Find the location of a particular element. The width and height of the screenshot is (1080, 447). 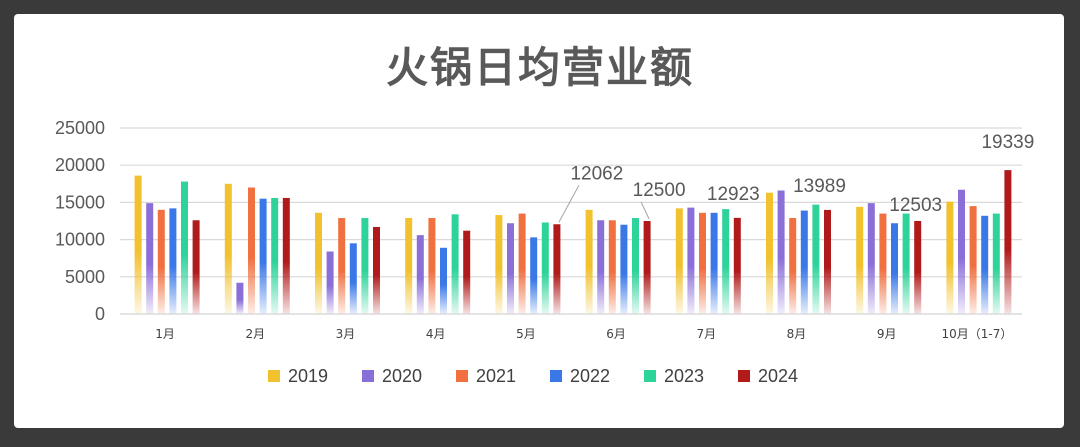

x-tick-label: 8月 is located at coordinates (797, 334).